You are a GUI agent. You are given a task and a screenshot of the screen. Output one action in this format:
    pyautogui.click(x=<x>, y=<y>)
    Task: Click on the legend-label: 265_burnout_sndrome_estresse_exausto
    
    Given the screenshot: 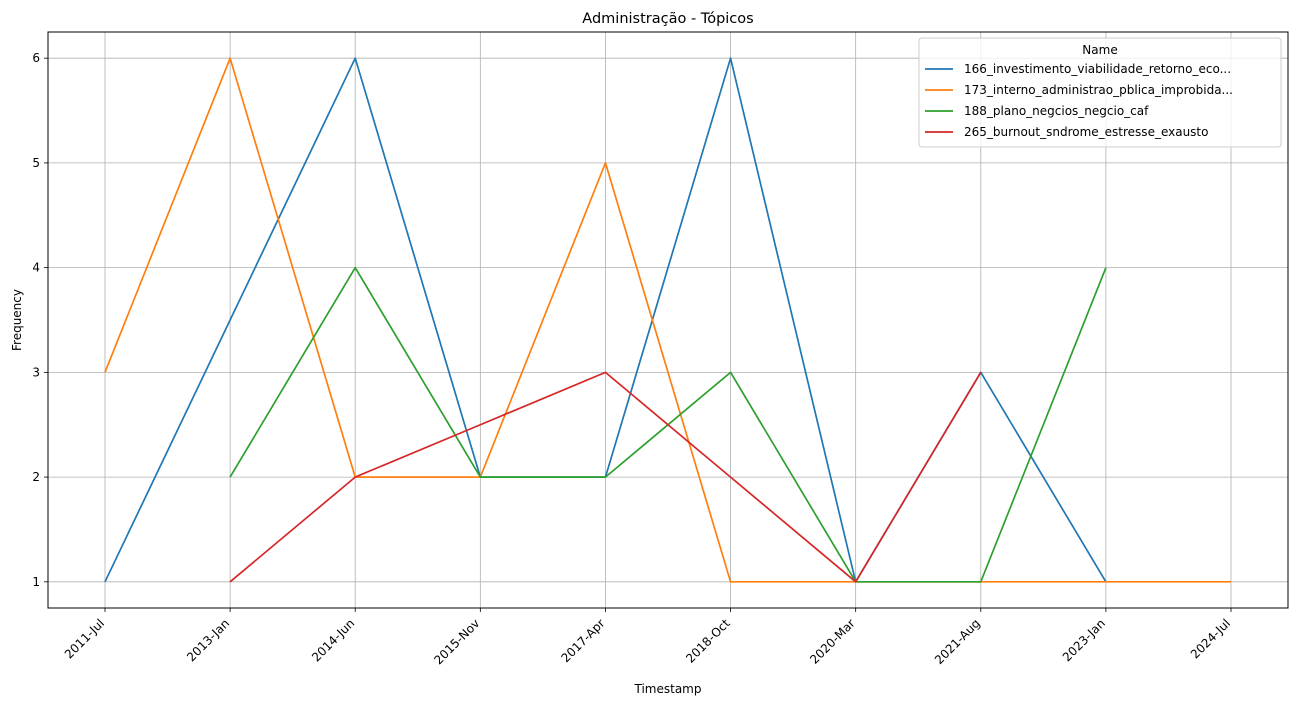 What is the action you would take?
    pyautogui.click(x=1086, y=132)
    